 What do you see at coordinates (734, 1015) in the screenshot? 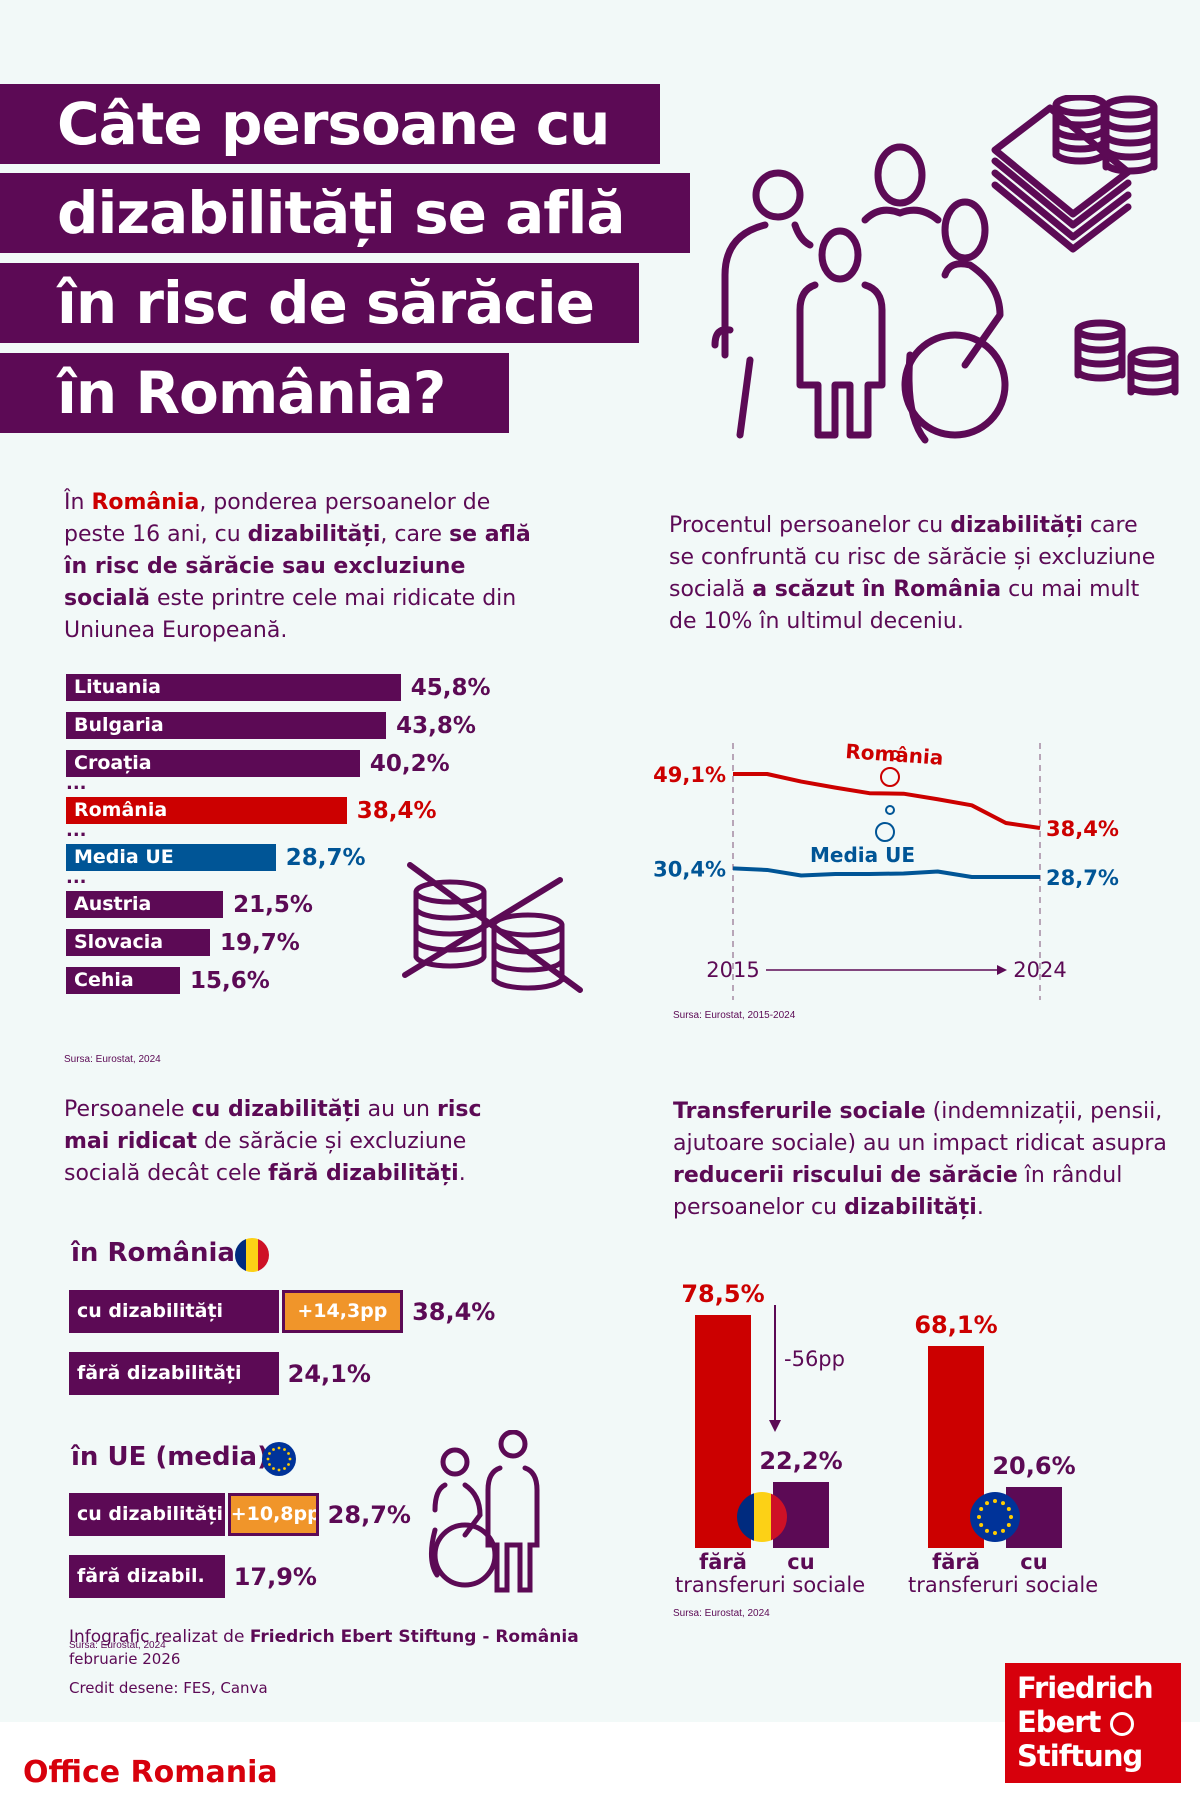
I see `source-note: Sursa: Eurostat, 2015-2024` at bounding box center [734, 1015].